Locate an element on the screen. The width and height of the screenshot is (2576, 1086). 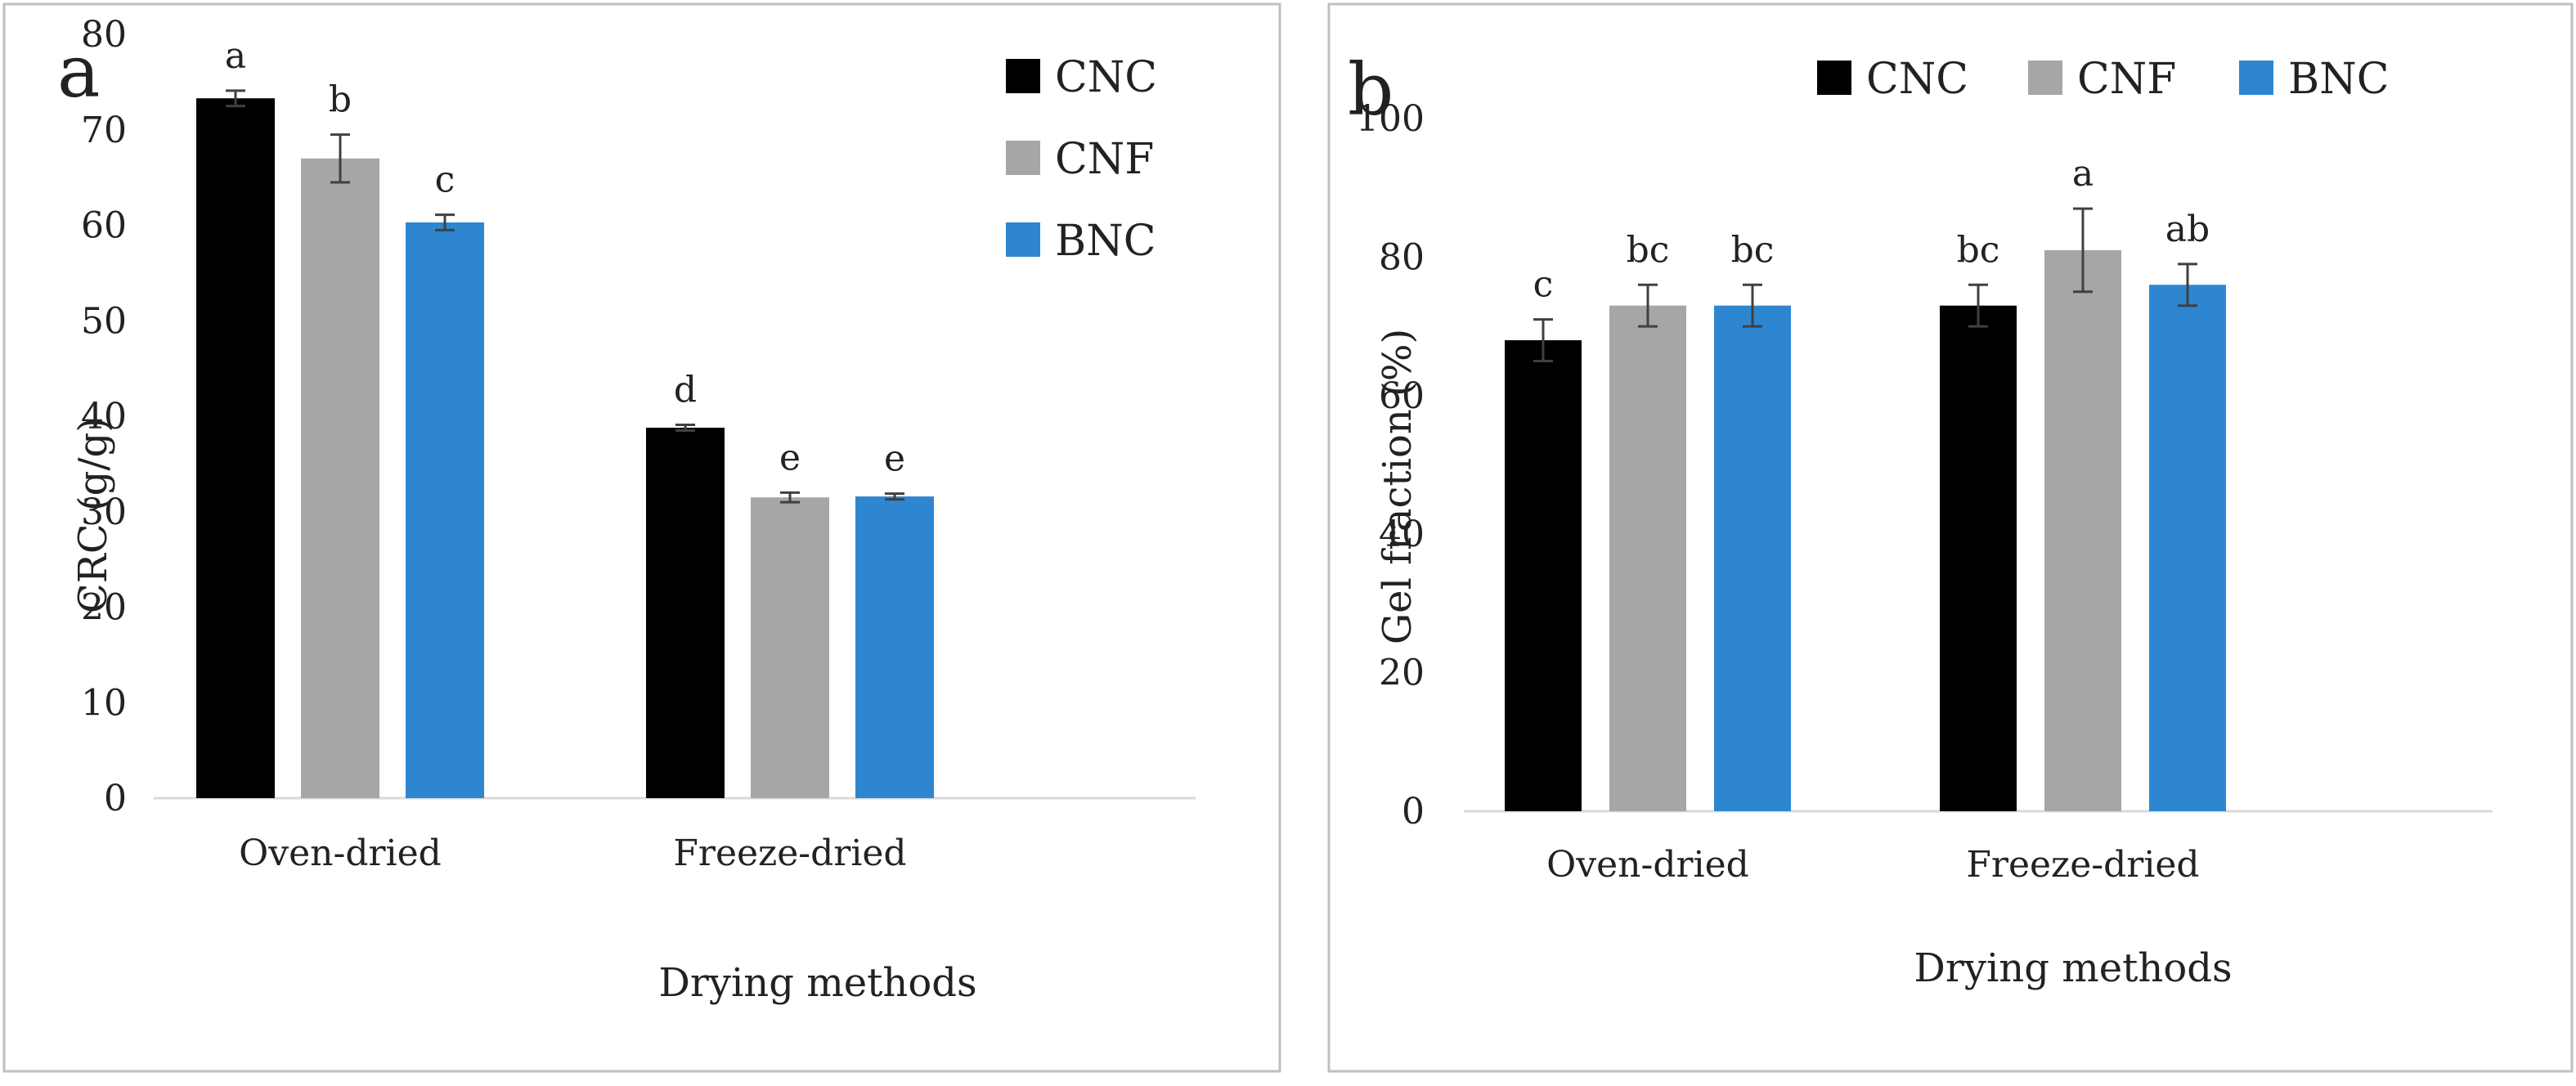
panel-b-legend: CNC CNF BNC is located at coordinates (2103, 79).